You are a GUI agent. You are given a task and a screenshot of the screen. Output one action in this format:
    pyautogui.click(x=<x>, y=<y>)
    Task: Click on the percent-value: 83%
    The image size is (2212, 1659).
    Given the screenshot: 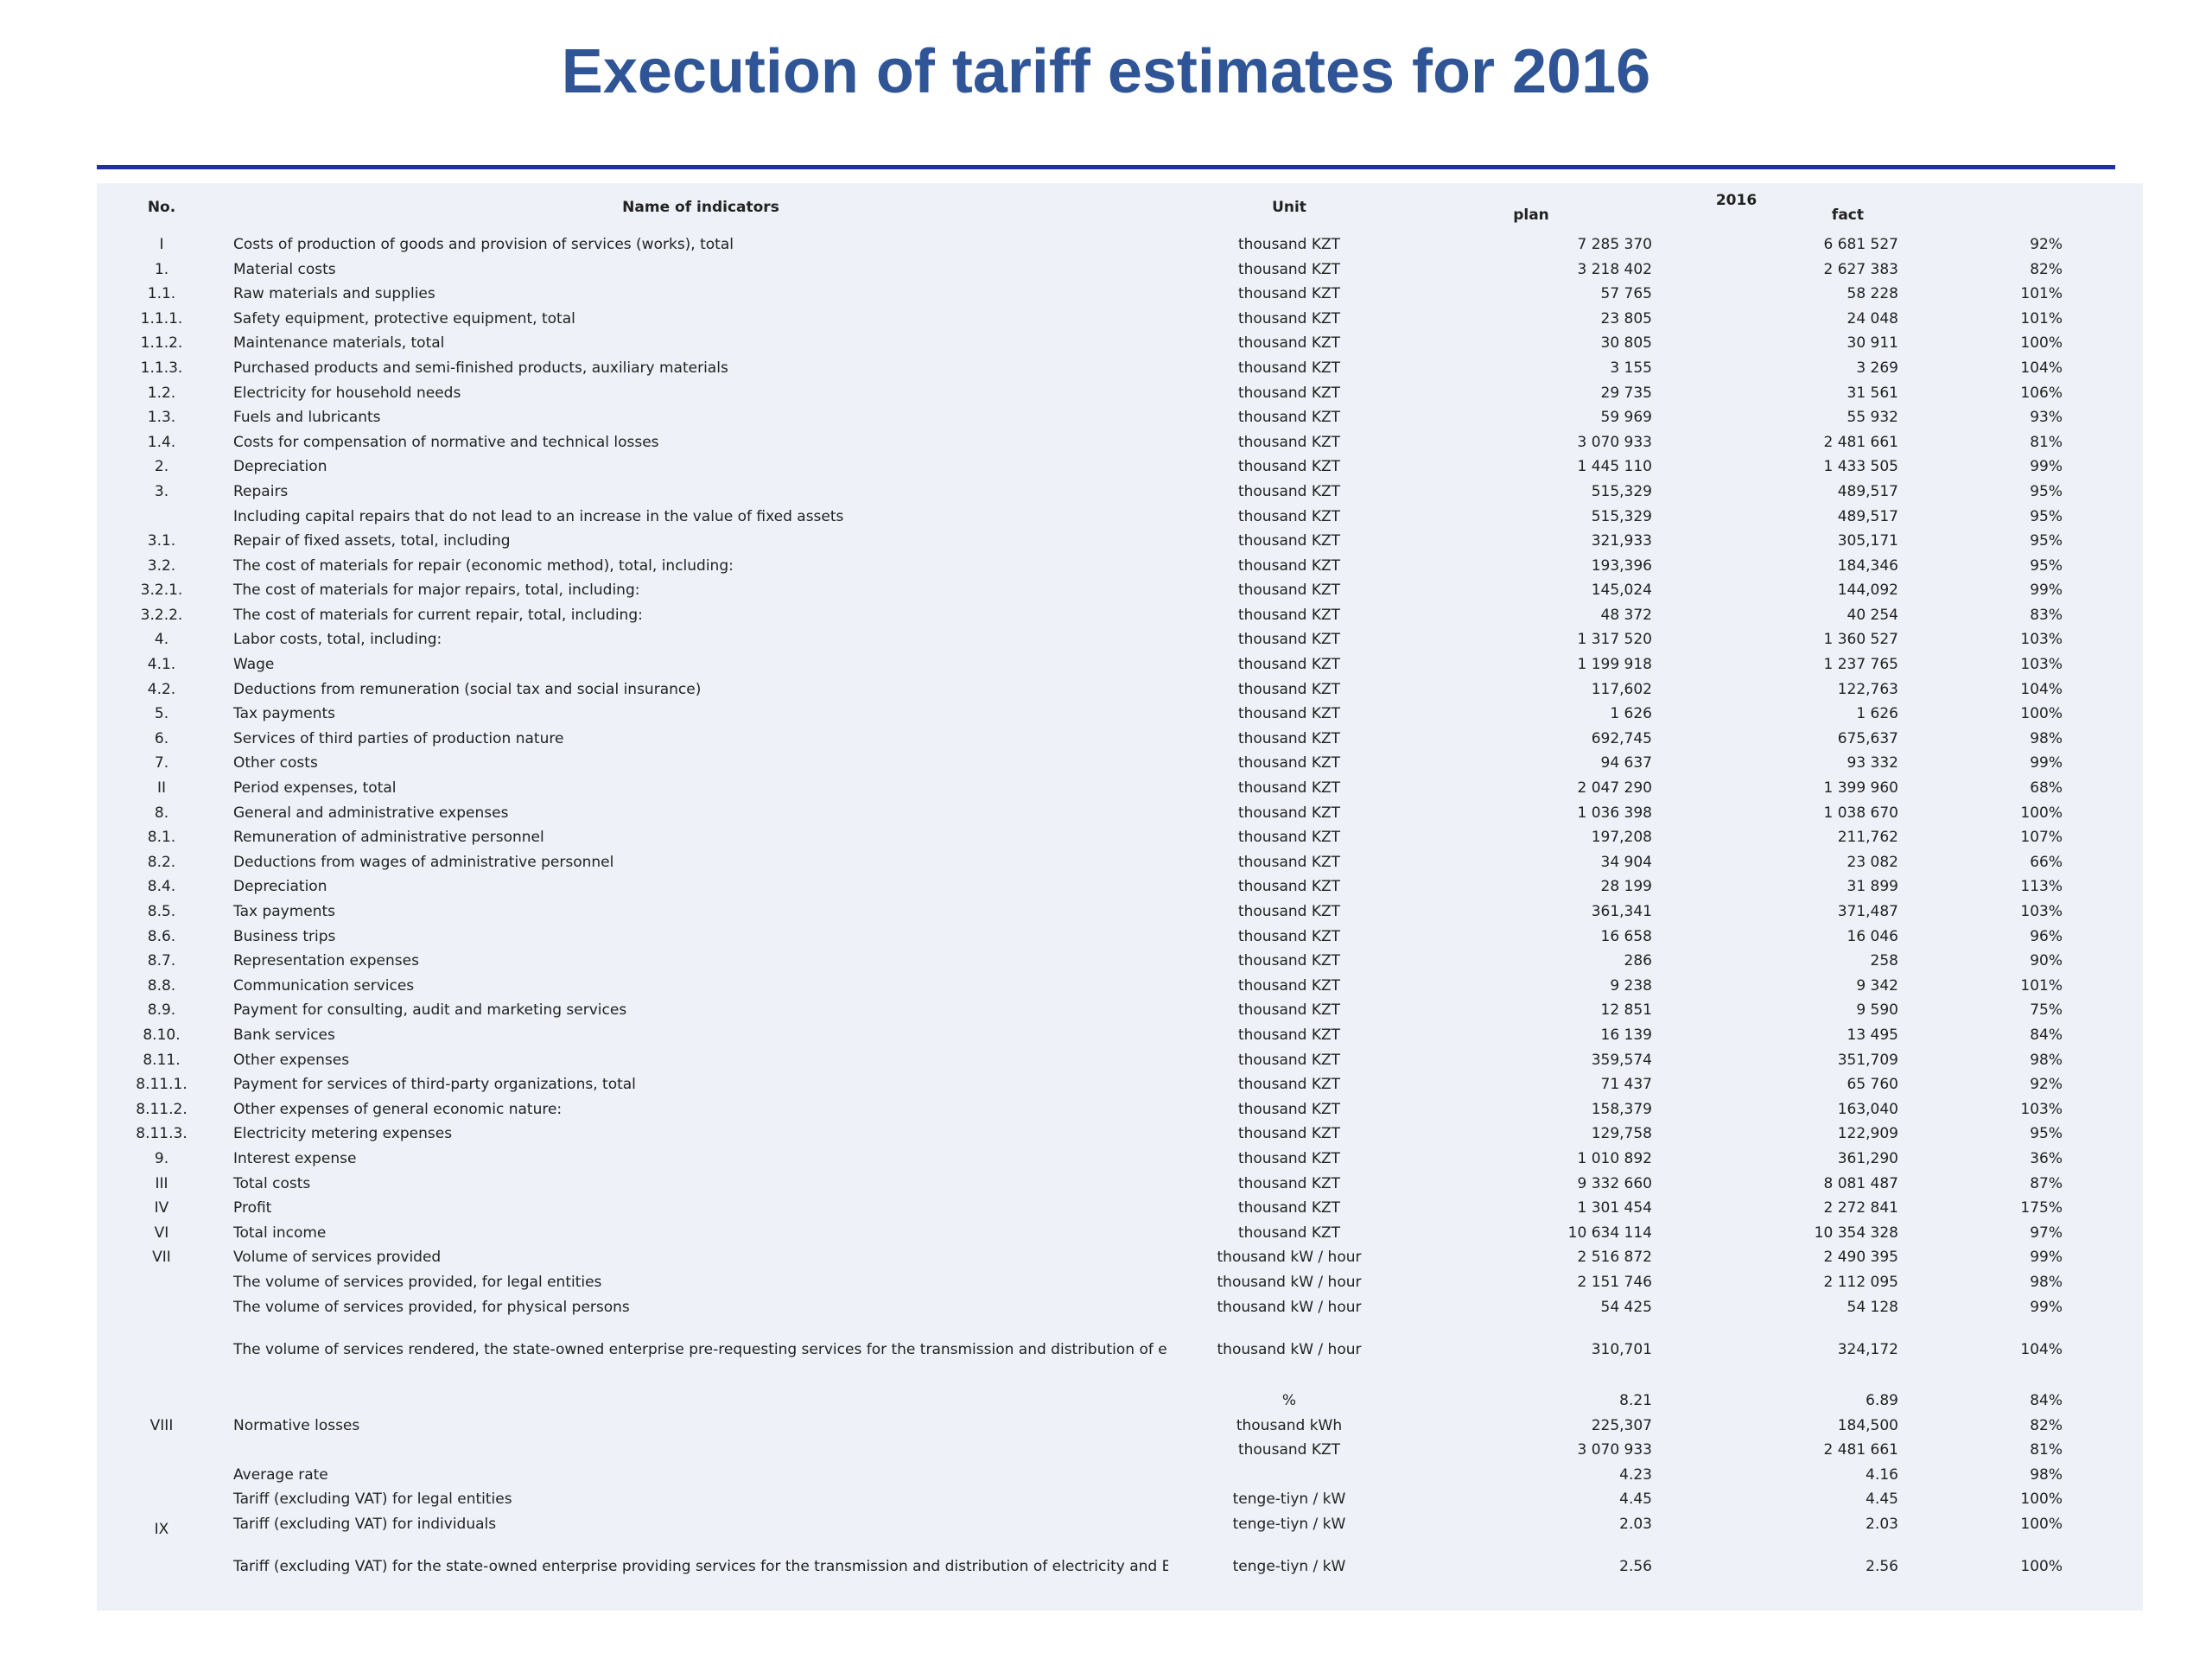 What is the action you would take?
    pyautogui.click(x=2046, y=615)
    